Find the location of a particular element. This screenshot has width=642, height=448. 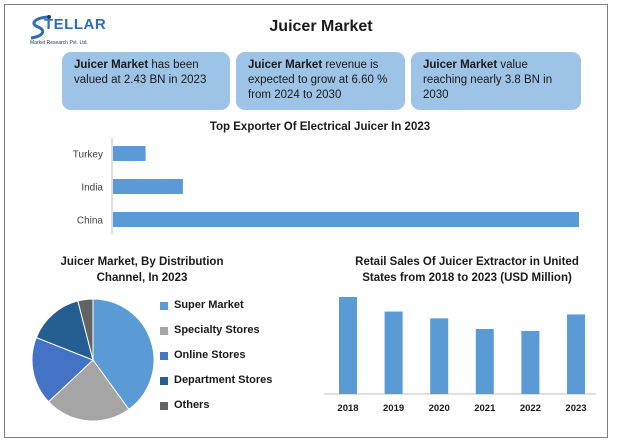

page-title: Juicer Market is located at coordinates (321, 26).